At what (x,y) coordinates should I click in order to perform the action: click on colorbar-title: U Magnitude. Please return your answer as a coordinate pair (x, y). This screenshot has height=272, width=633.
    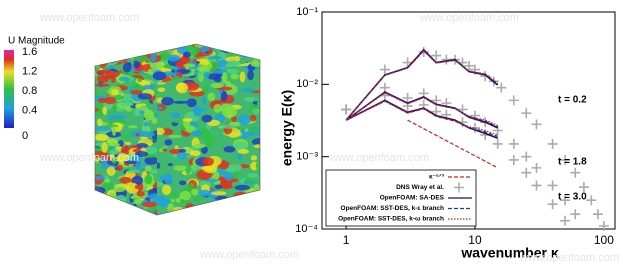
    Looking at the image, I should click on (36, 41).